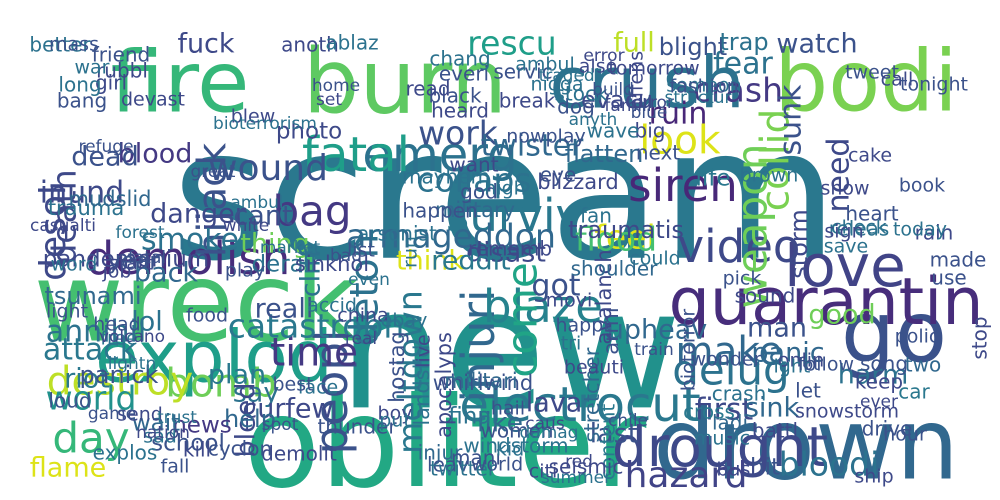 The image size is (1000, 500). I want to click on cloud-word: drive, so click(887, 429).